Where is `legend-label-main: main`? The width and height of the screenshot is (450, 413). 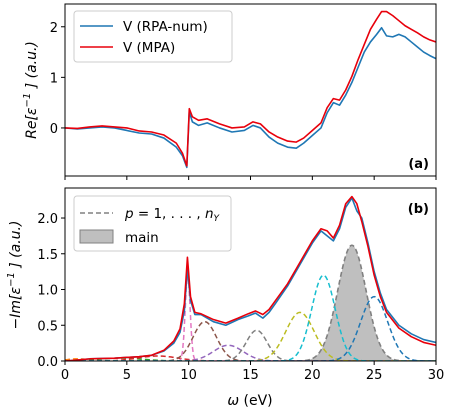
legend-label-main: main is located at coordinates (142, 238).